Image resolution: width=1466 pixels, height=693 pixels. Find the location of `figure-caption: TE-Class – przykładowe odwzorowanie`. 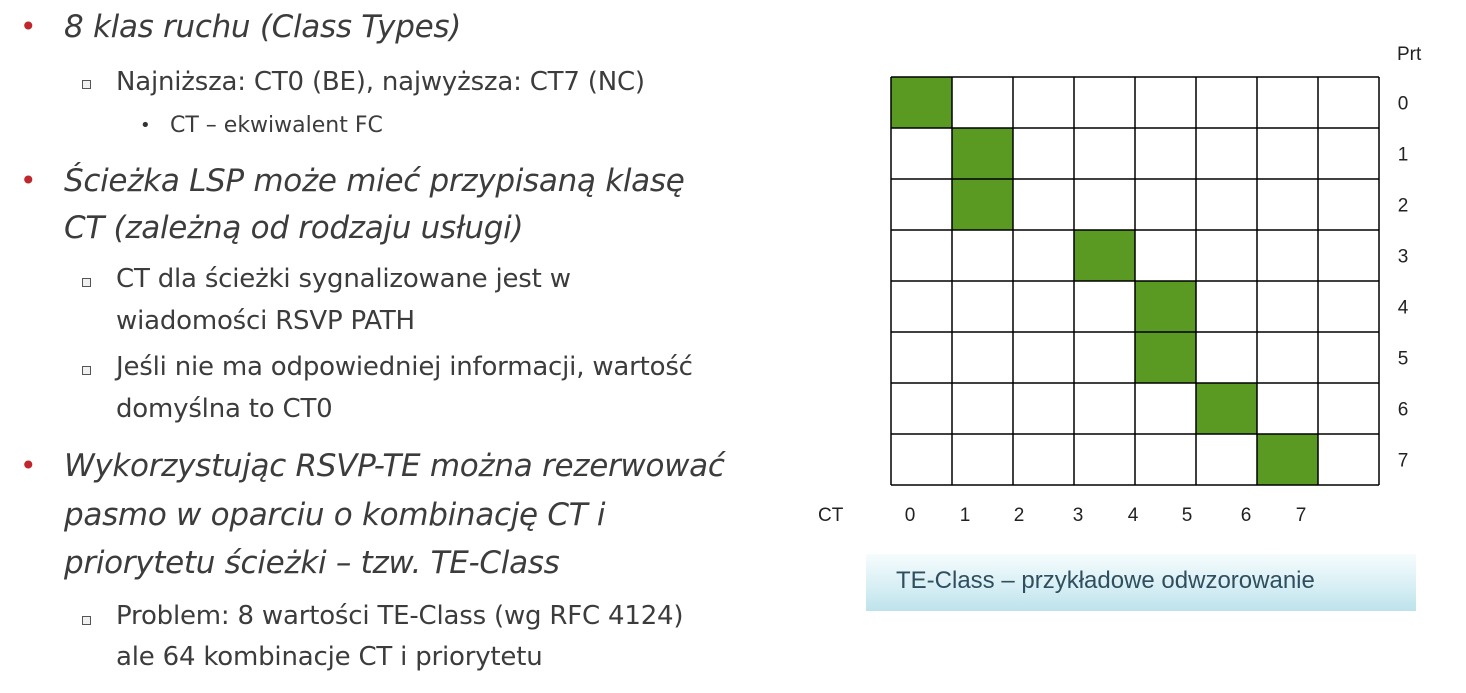

figure-caption: TE-Class – przykładowe odwzorowanie is located at coordinates (1141, 582).